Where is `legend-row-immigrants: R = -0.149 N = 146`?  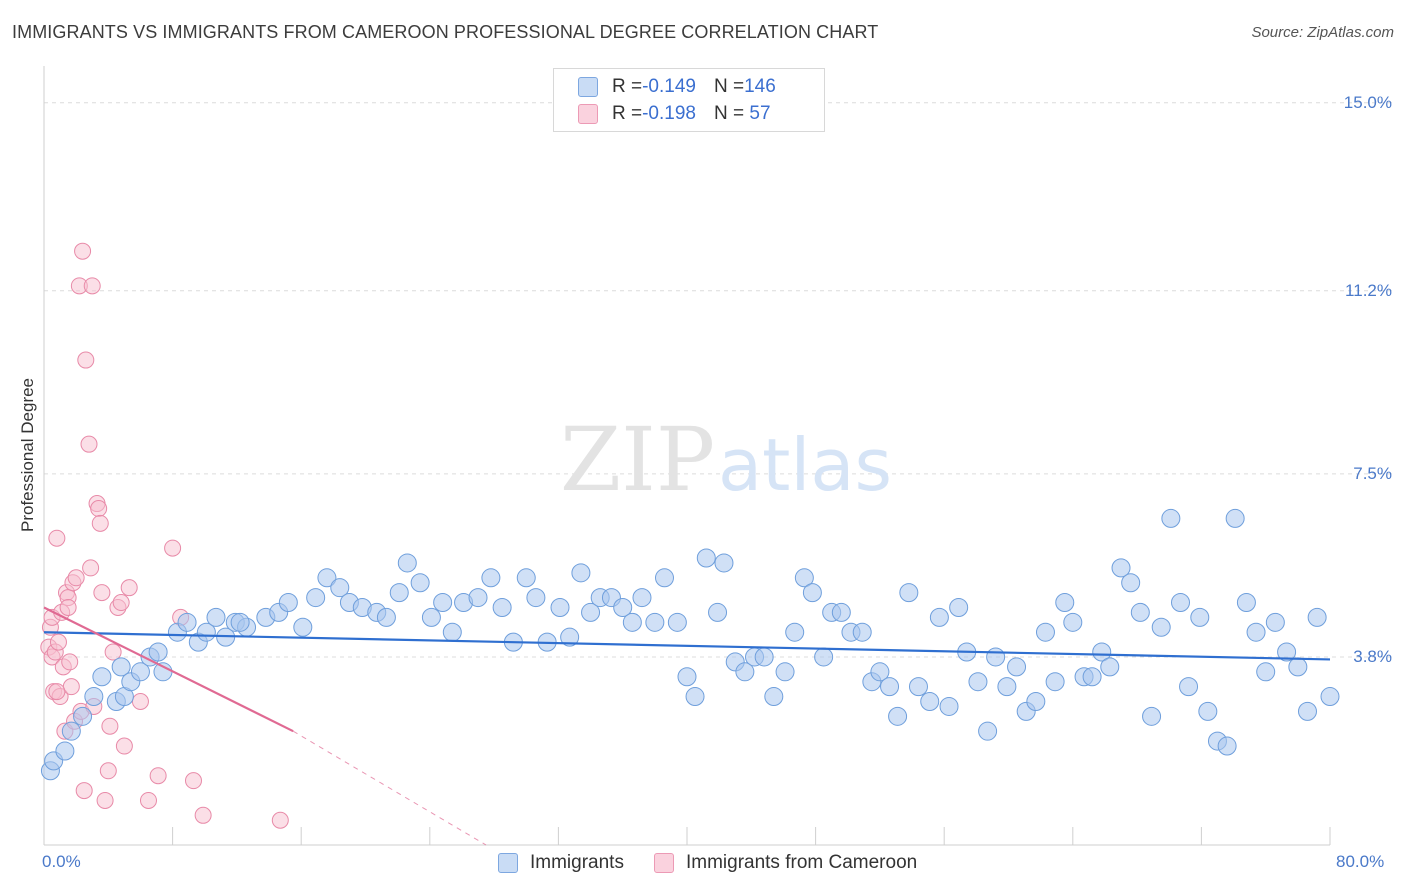
legend-row-immigrants: R = -0.149 N = 146 is located at coordinates (677, 87).